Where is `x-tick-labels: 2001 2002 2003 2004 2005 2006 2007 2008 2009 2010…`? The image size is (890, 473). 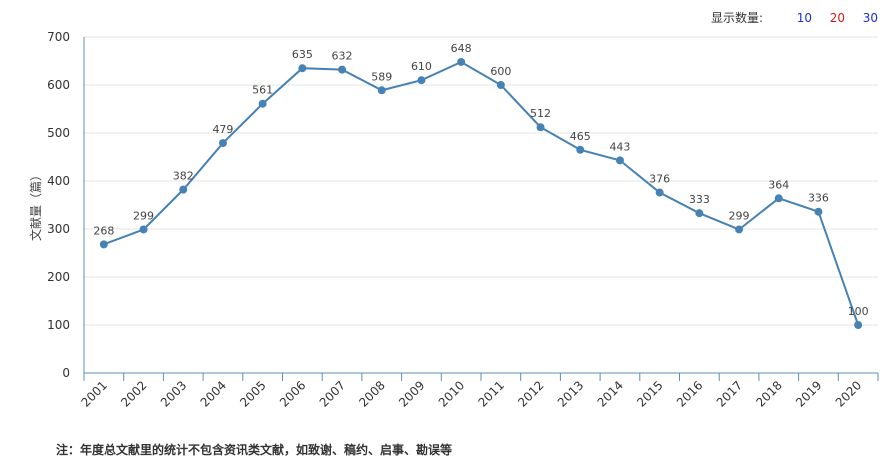
x-tick-labels: 2001 2002 2003 2004 2005 2006 2007 2008 2009 2010… is located at coordinates (471, 393).